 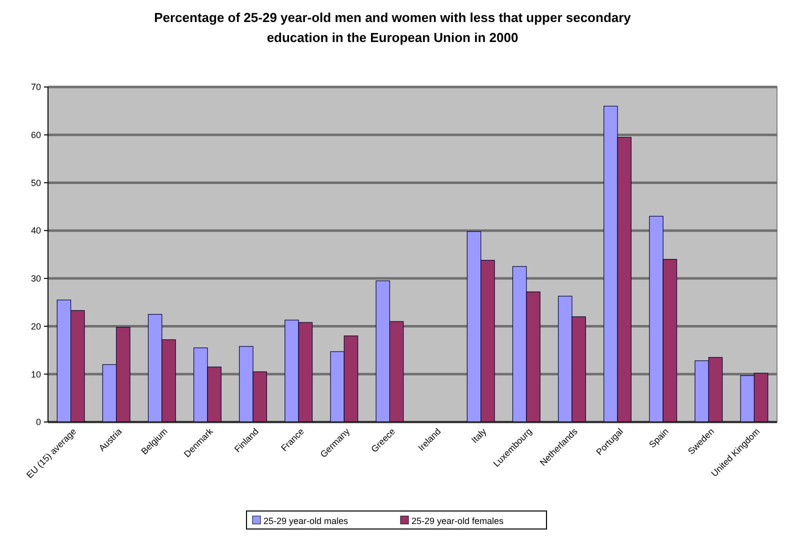 I want to click on y-tick-label: 0, so click(x=38, y=422).